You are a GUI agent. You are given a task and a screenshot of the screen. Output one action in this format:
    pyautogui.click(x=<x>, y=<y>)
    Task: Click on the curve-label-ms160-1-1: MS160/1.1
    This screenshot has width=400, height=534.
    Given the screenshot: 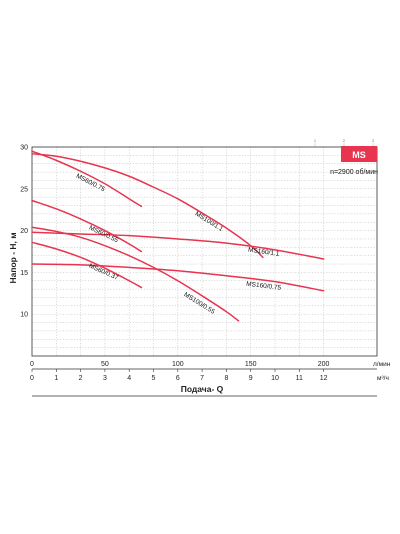 What is the action you would take?
    pyautogui.click(x=264, y=252)
    